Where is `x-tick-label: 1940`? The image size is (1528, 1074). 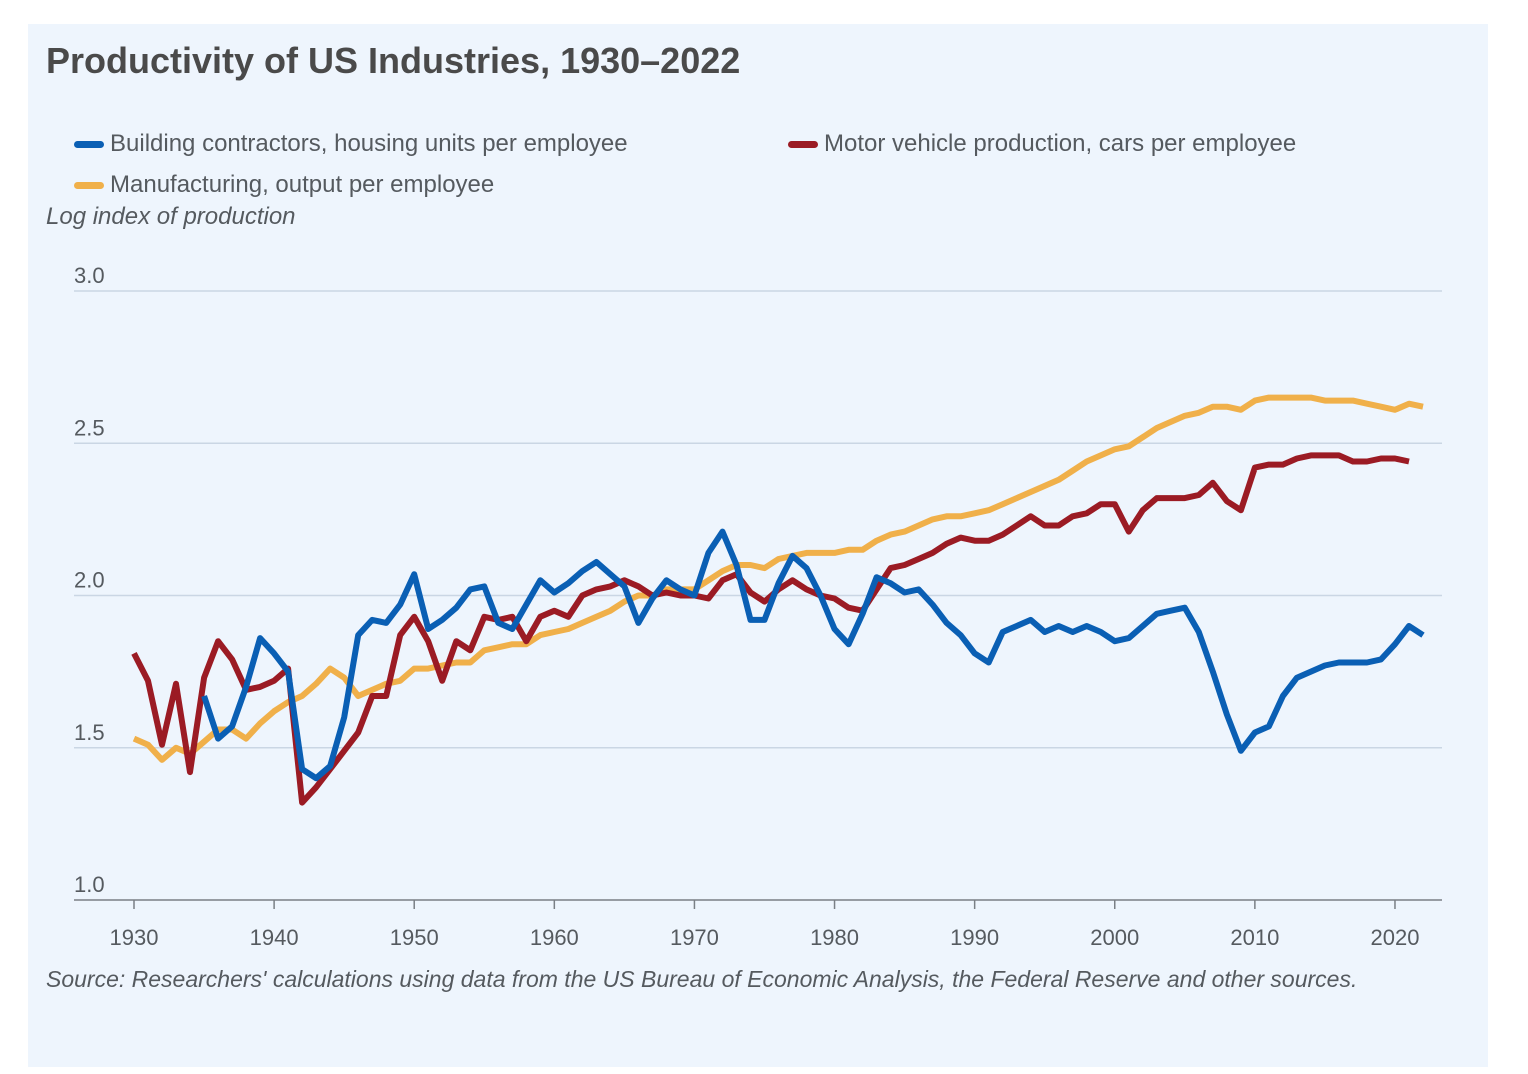 x-tick-label: 1940 is located at coordinates (274, 937).